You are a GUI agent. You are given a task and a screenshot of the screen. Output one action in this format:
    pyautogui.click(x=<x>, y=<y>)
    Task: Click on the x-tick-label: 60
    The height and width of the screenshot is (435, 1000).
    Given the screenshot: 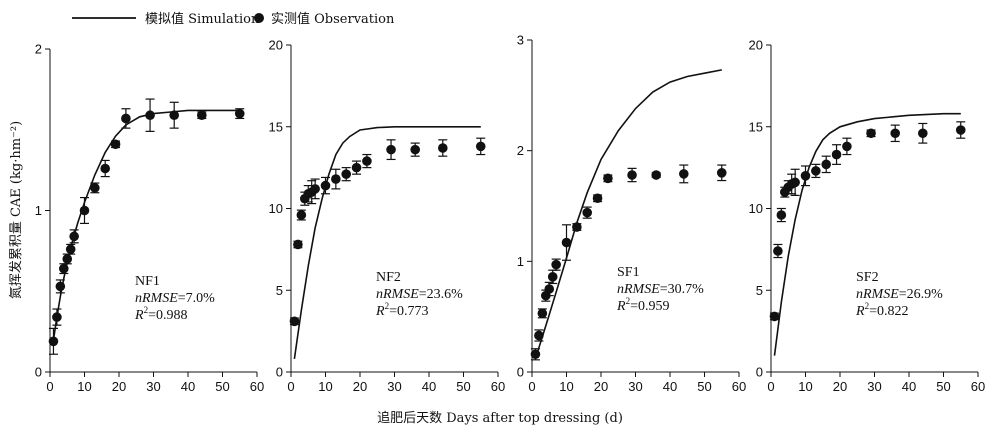 What is the action you would take?
    pyautogui.click(x=498, y=386)
    